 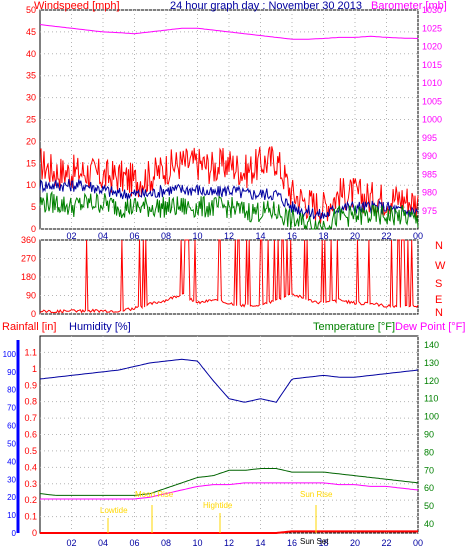 I want to click on humidity-tick-10: 10, so click(x=11, y=515).